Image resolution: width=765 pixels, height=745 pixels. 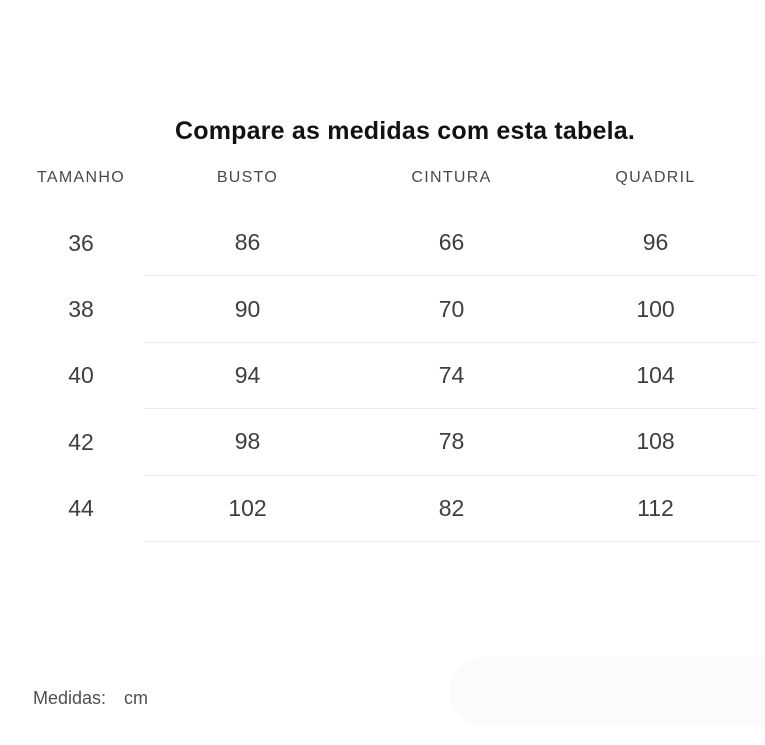 I want to click on cell-quadril: 104, so click(x=655, y=376).